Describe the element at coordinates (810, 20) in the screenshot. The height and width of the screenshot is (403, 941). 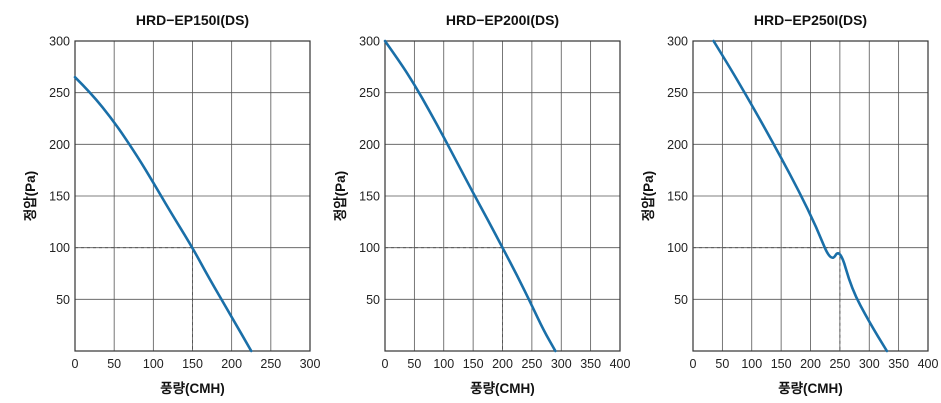
I see `chart-title: HRD−EP250I(DS)` at that location.